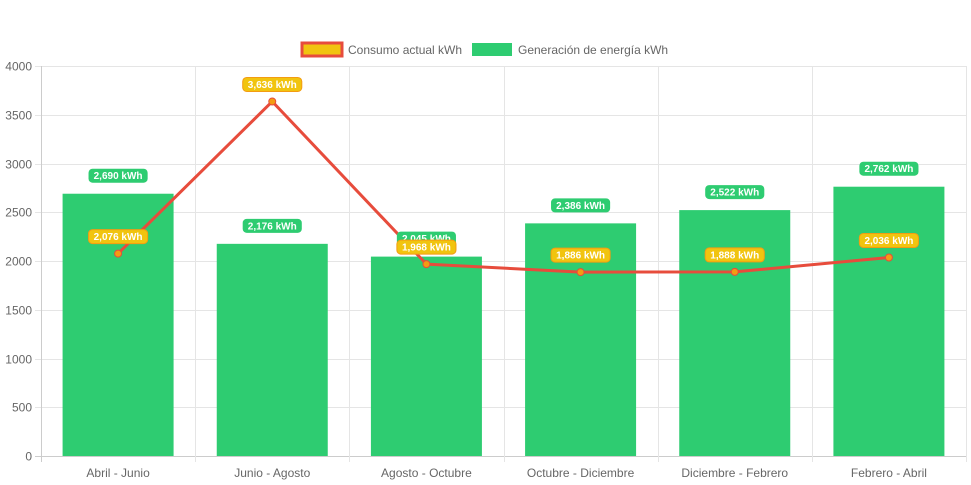  I want to click on line-value-label: 2,076 kWh, so click(118, 237).